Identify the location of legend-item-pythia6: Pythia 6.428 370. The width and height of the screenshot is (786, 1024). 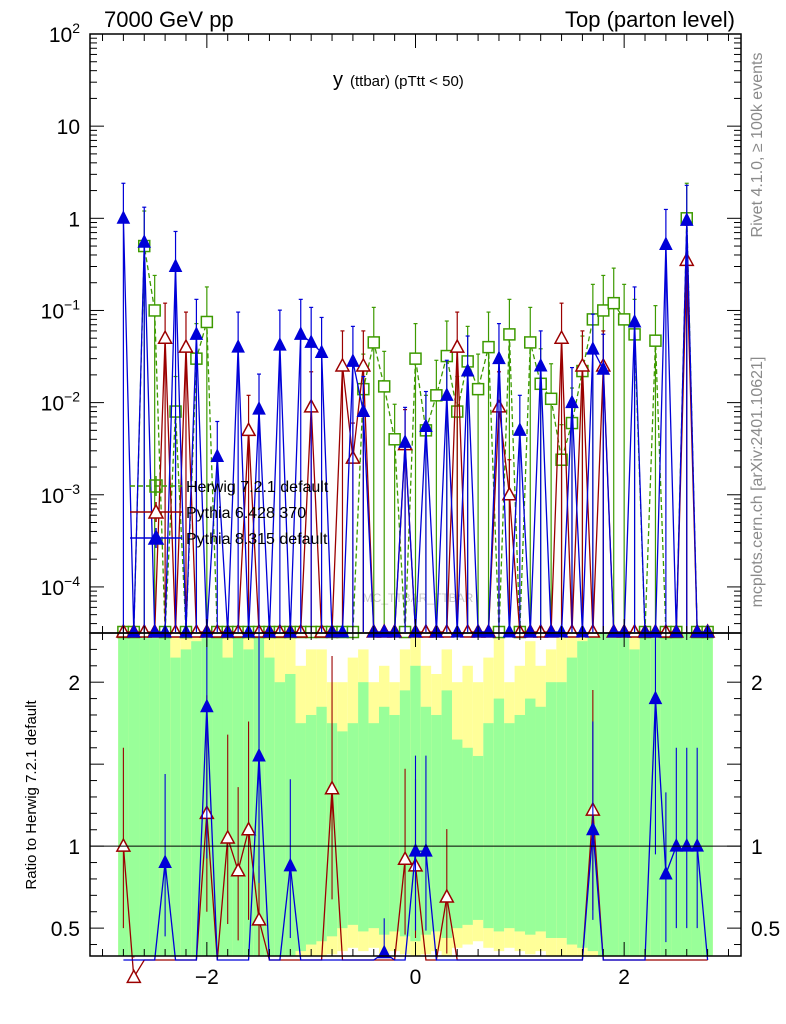
(218, 512).